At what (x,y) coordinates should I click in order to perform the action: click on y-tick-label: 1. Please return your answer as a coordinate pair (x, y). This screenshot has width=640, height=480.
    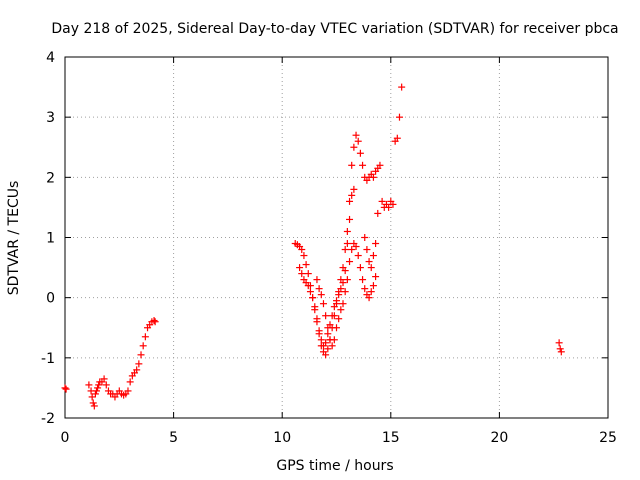
    Looking at the image, I should click on (50, 239).